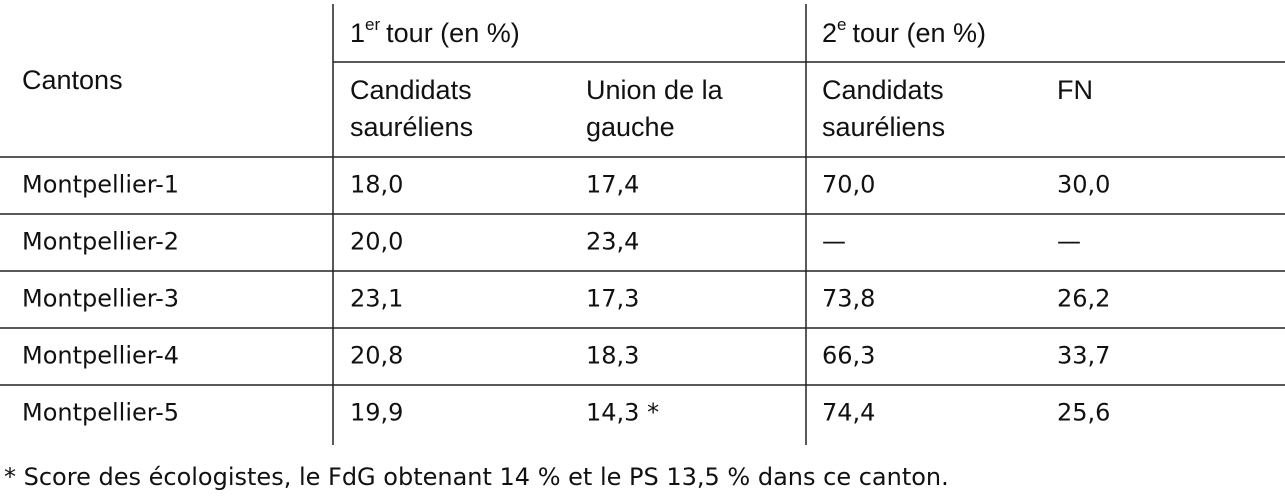 The image size is (1285, 496). Describe the element at coordinates (630, 127) in the screenshot. I see `subheader: gauche` at that location.